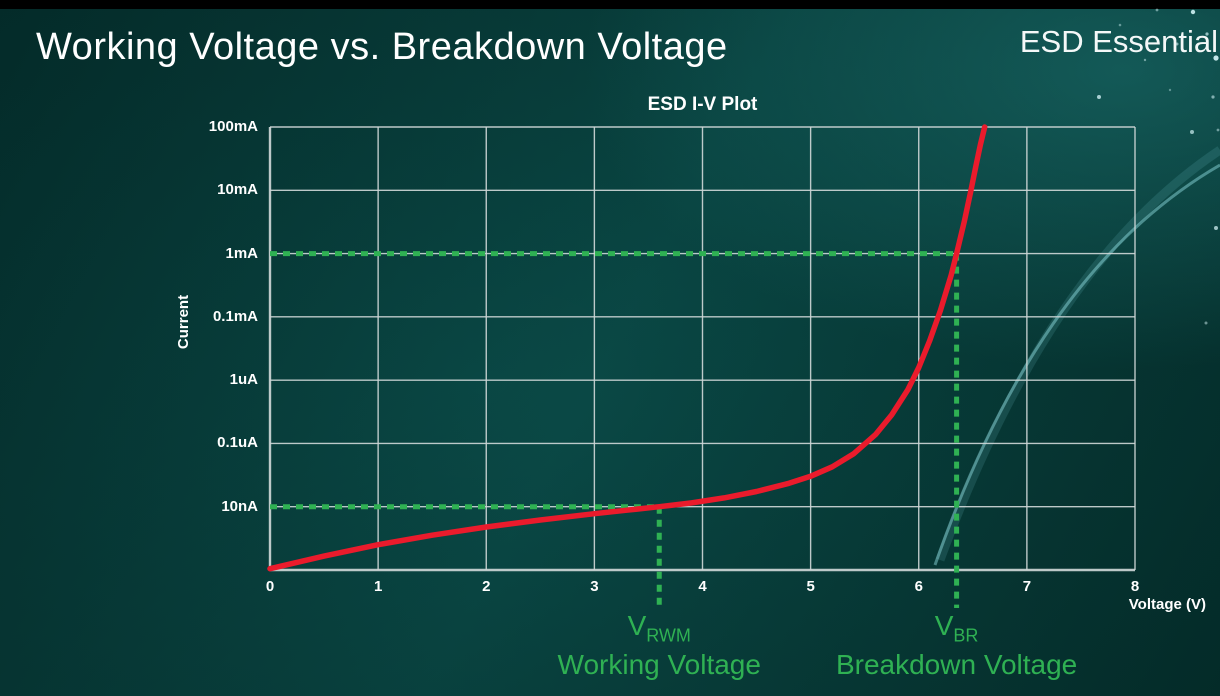 This screenshot has height=696, width=1220. Describe the element at coordinates (239, 506) in the screenshot. I see `y-tick-label: 10nA` at that location.